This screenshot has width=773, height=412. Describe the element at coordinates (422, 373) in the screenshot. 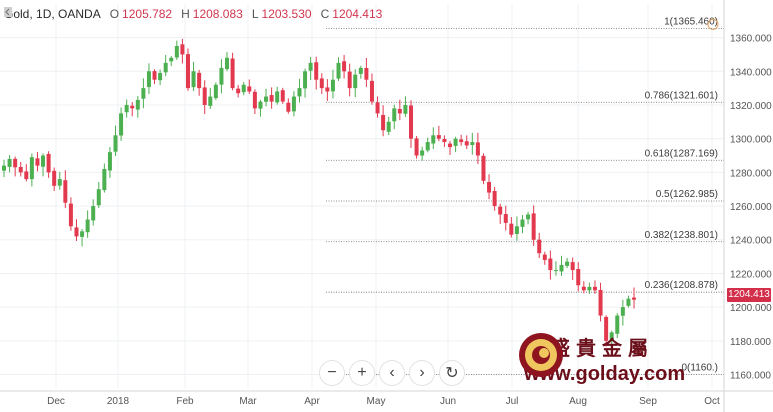

I see `scroll-forward-button: ›` at that location.